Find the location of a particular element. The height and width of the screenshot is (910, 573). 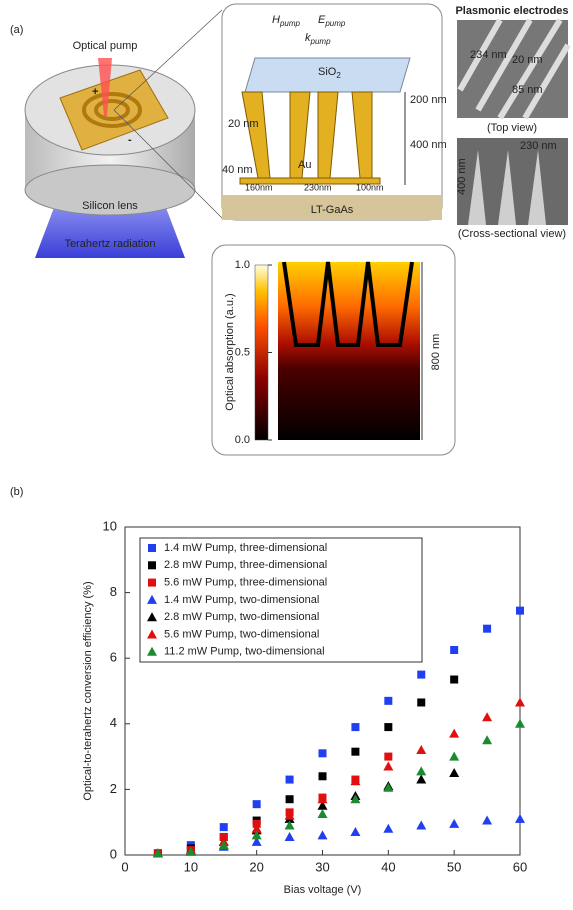

legend-box is located at coordinates (281, 600).